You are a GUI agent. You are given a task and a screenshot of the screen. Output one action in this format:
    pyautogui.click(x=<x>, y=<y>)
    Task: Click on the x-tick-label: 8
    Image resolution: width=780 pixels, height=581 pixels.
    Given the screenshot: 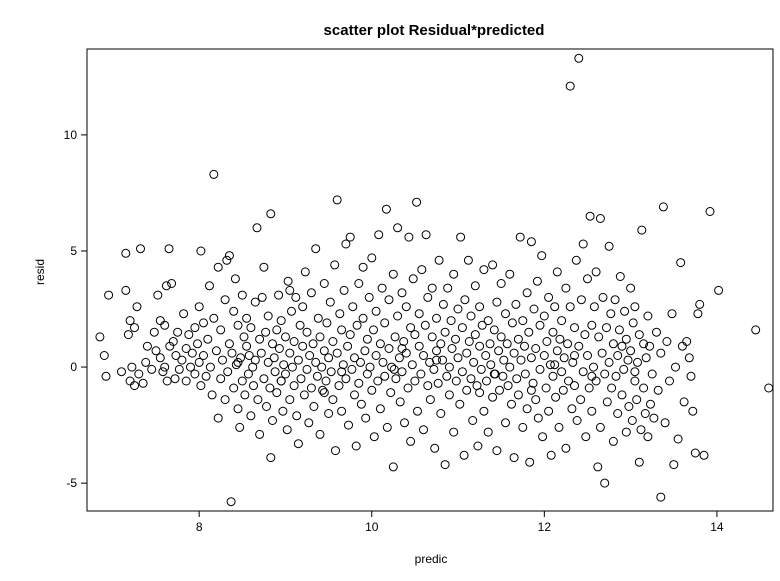 What is the action you would take?
    pyautogui.click(x=199, y=527)
    